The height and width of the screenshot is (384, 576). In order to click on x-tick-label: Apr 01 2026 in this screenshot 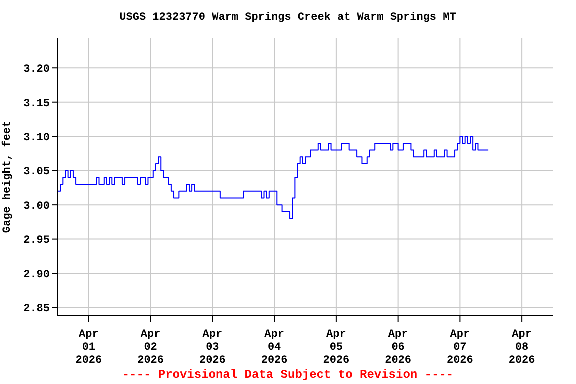, I will do `click(89, 348)`.